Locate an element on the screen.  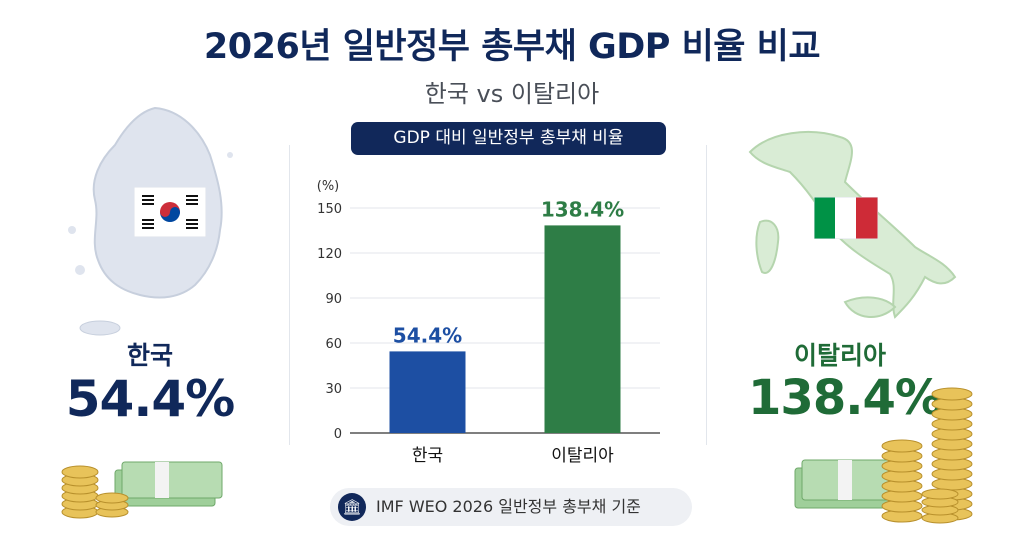
y-tick-label: 30 is located at coordinates (333, 389).